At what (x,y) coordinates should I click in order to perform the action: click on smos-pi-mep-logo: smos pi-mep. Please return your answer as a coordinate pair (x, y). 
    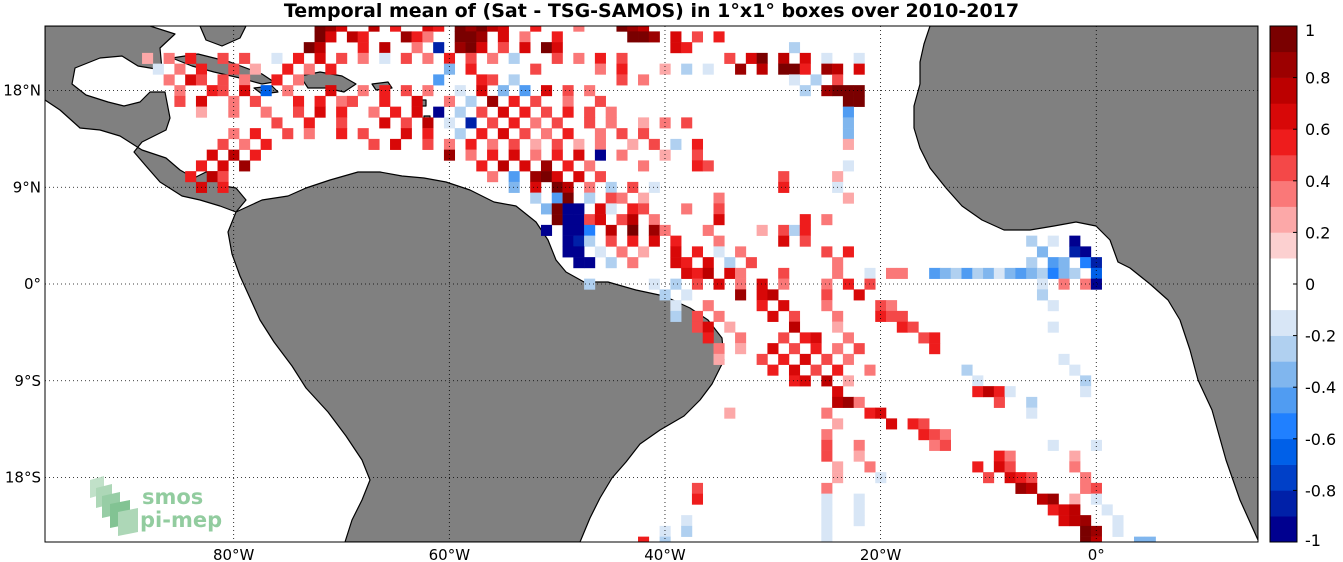
    Looking at the image, I should click on (156, 506).